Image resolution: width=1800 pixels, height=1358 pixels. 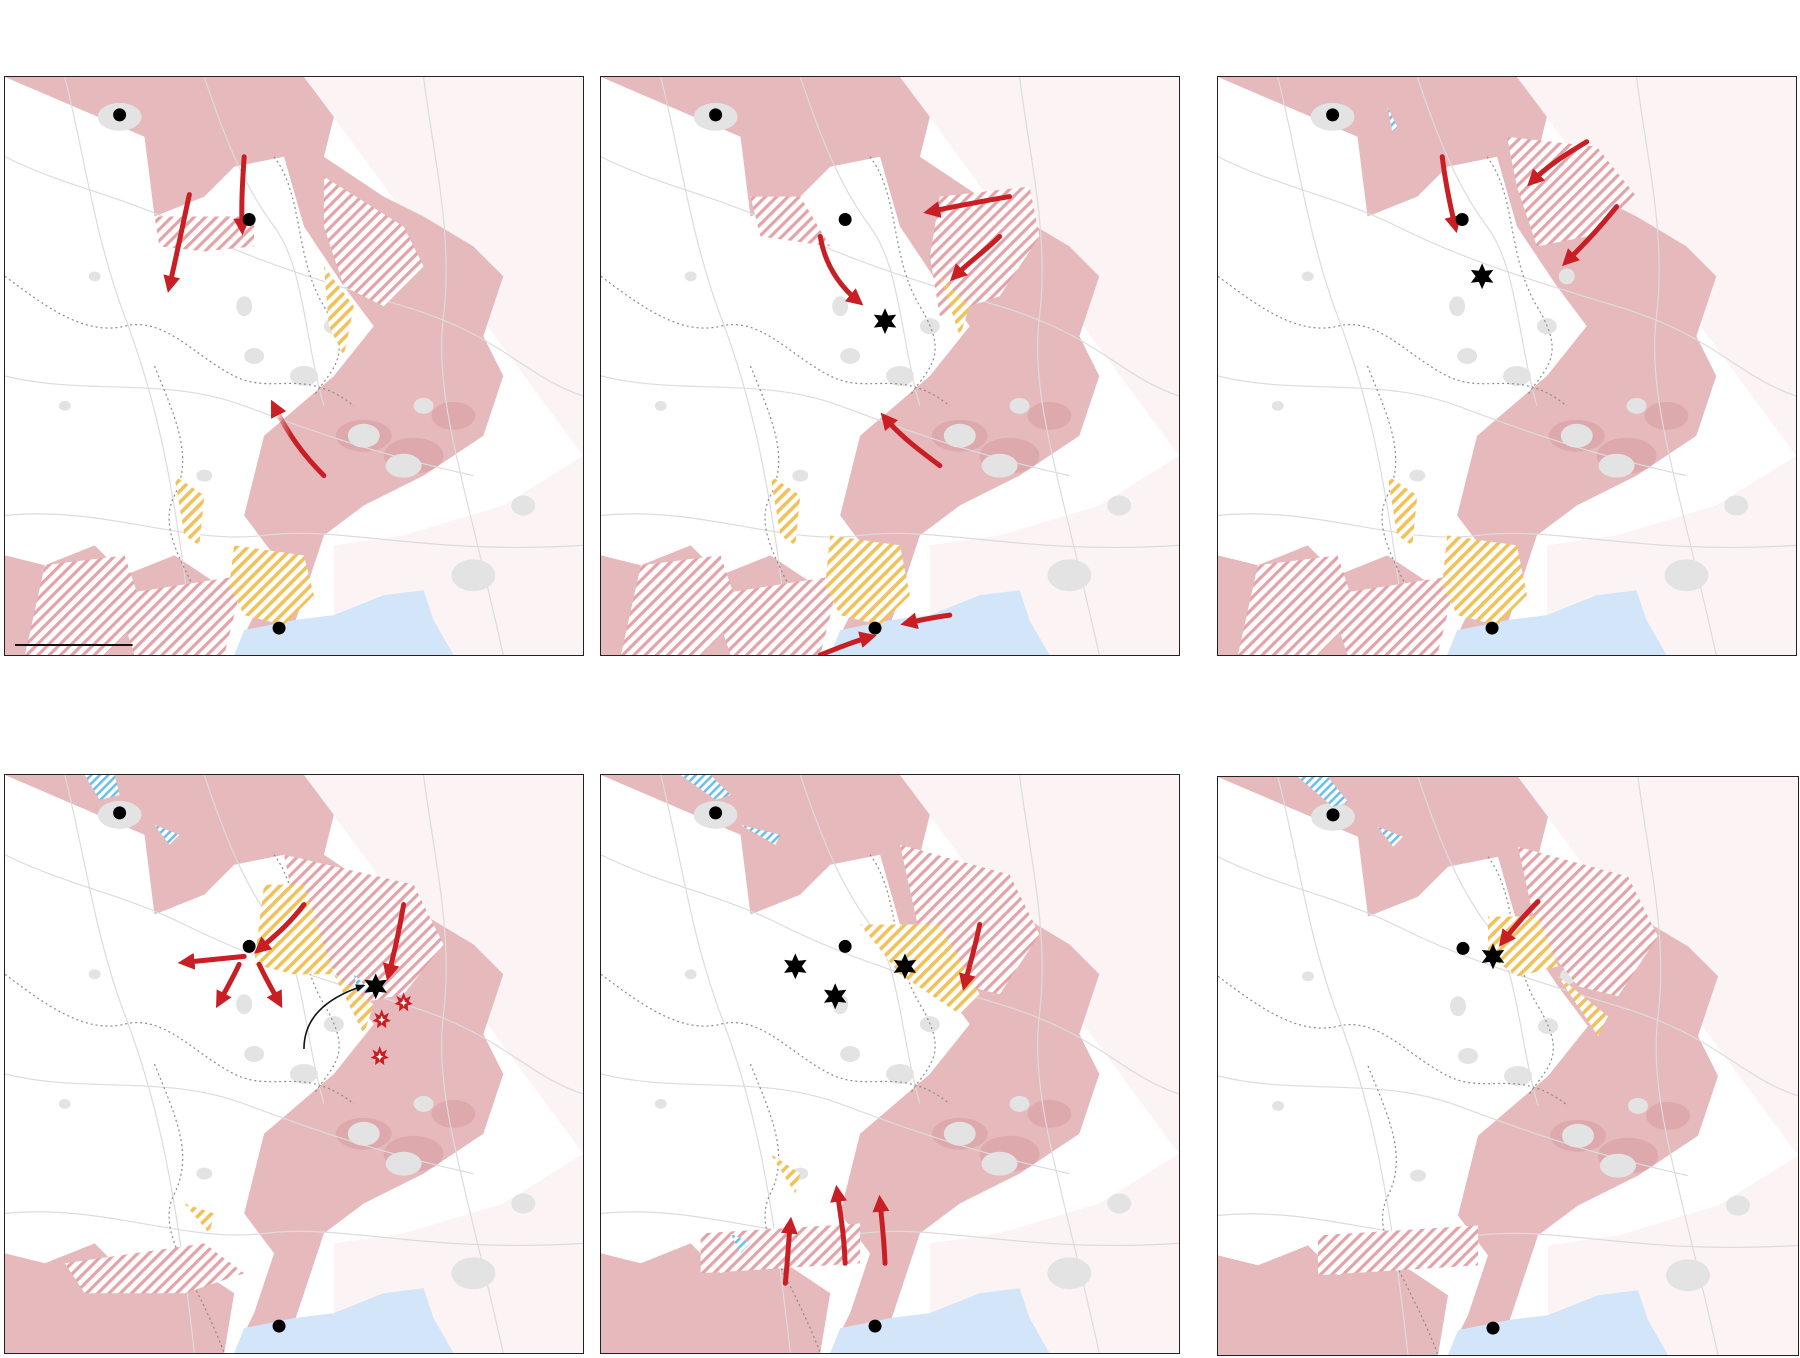 What do you see at coordinates (1333, 1300) in the screenshot?
I see `occupied-territory-south` at bounding box center [1333, 1300].